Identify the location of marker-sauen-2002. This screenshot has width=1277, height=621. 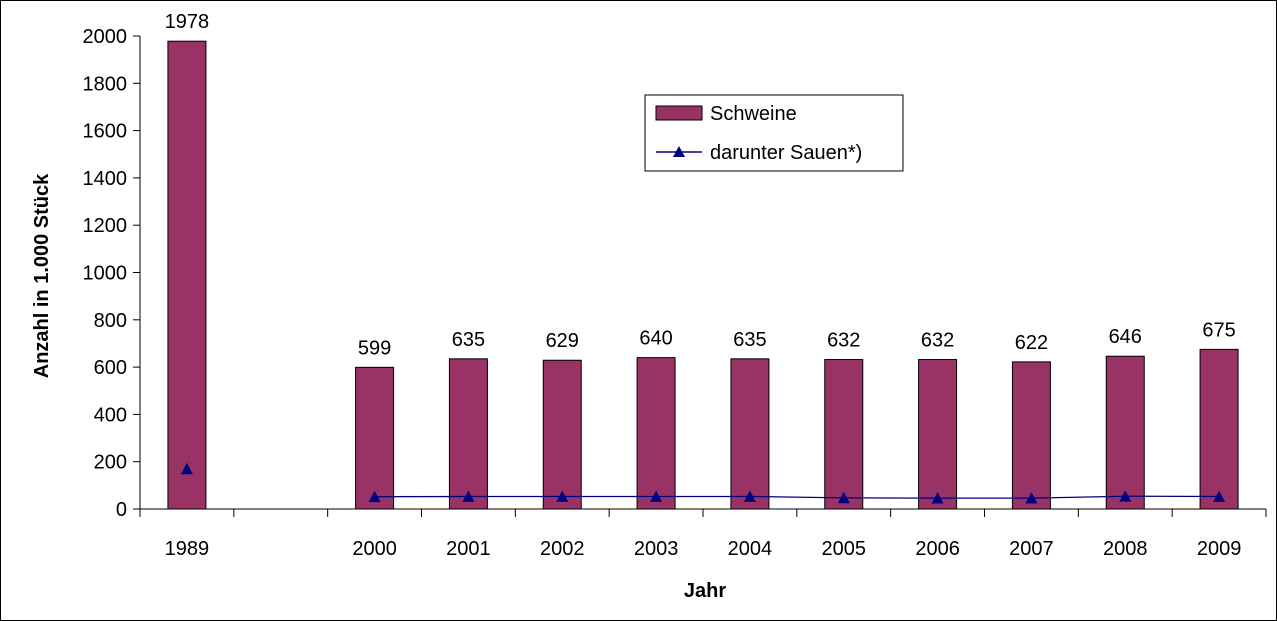
(562, 496).